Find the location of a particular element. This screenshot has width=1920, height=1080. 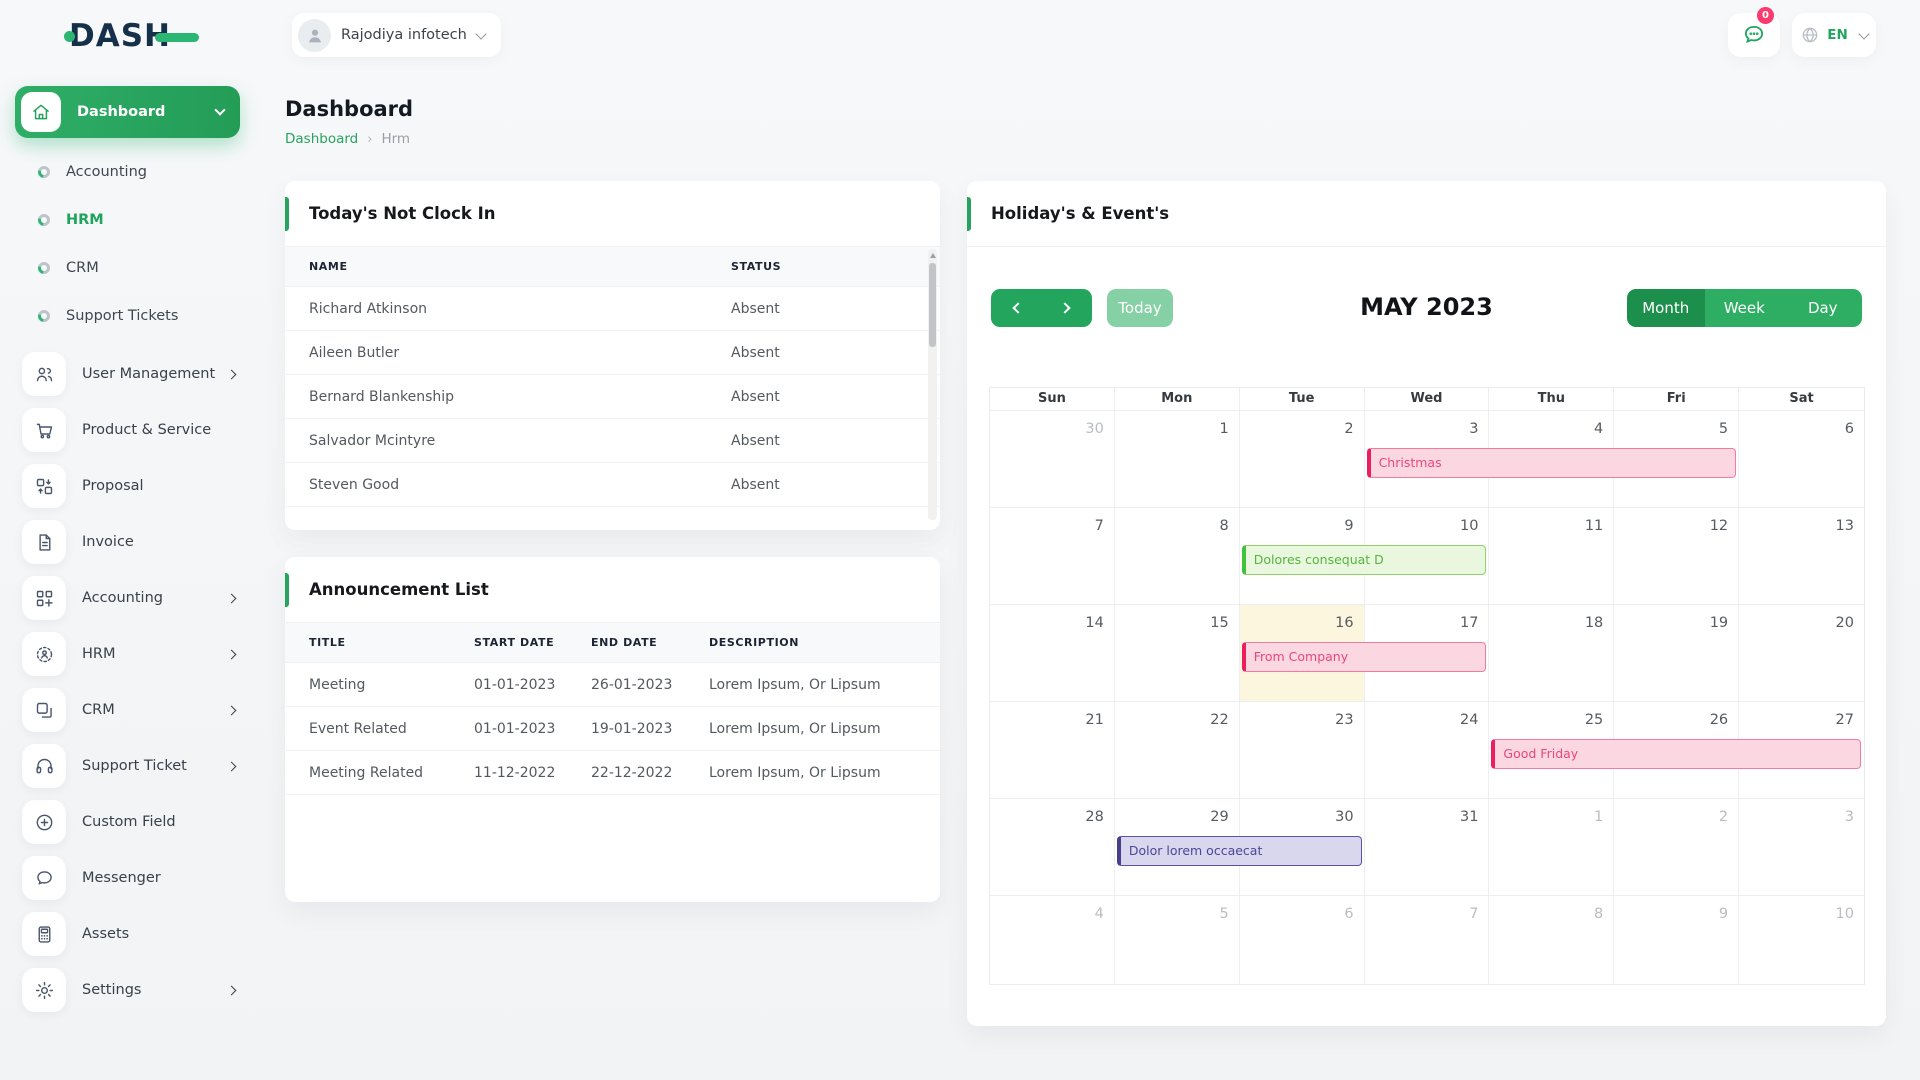

status-value: Absent is located at coordinates (755, 440).